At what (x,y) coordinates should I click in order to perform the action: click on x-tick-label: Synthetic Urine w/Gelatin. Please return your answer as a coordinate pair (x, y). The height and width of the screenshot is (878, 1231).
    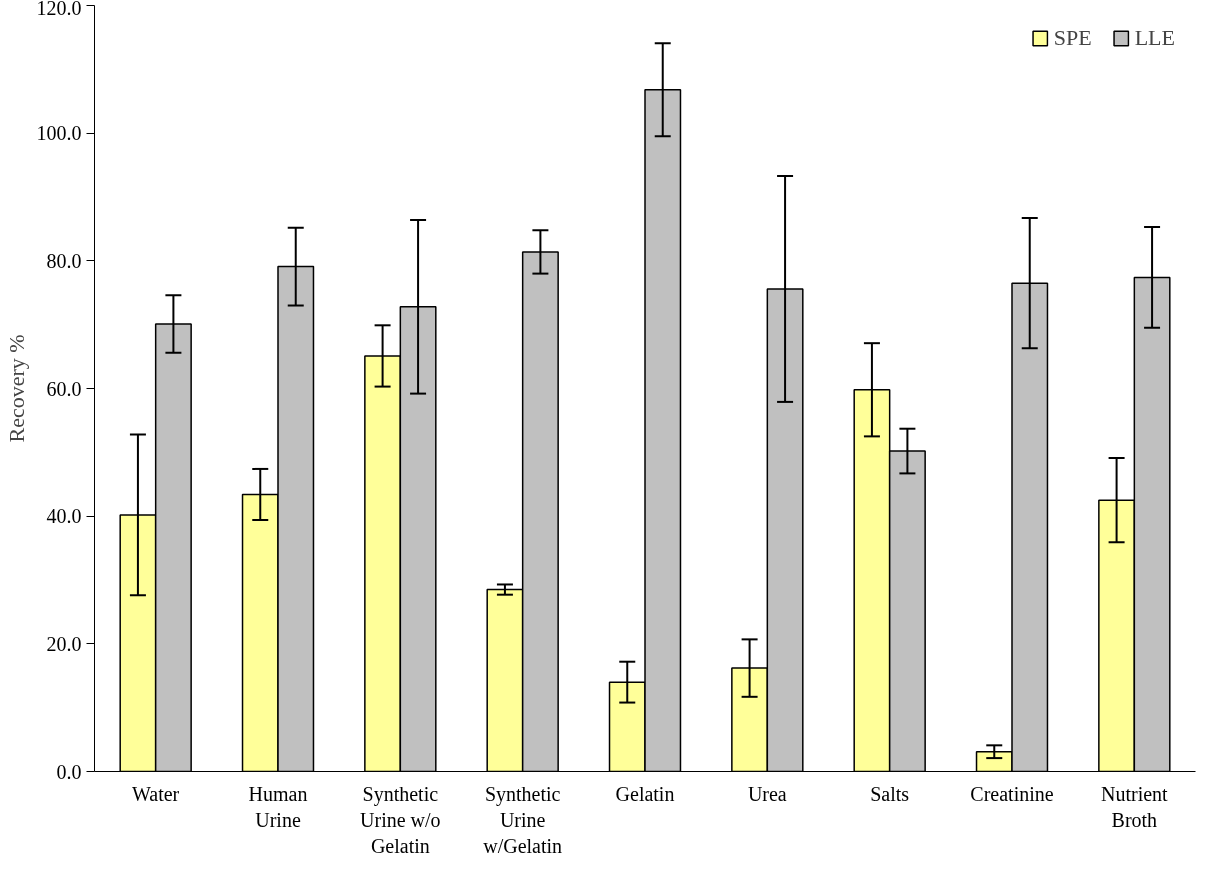
    Looking at the image, I should click on (523, 820).